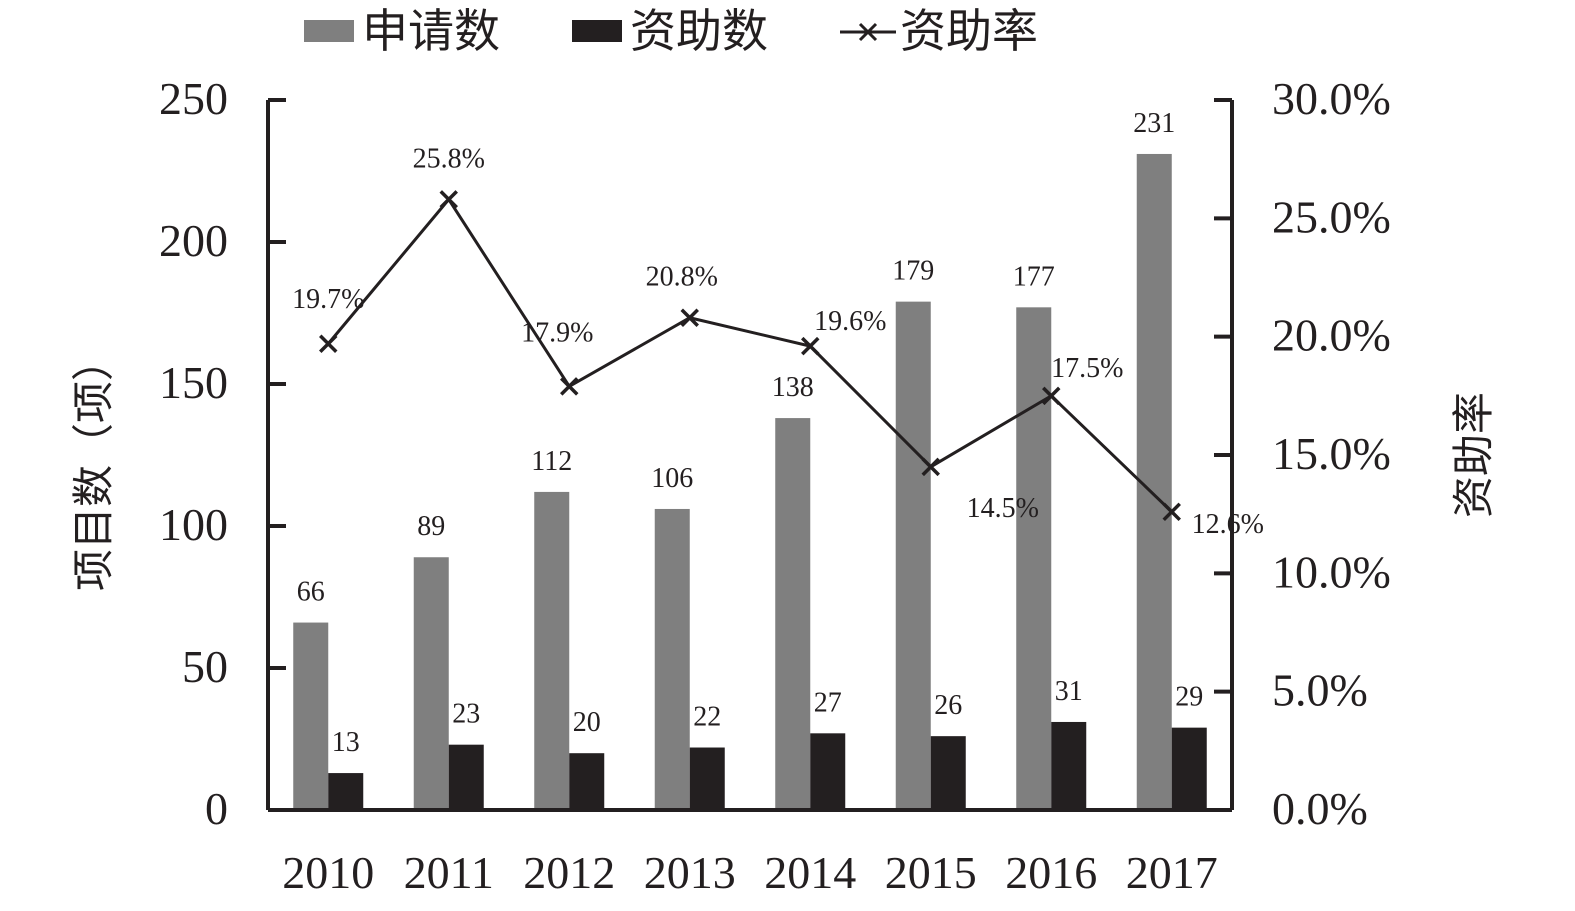 Image resolution: width=1575 pixels, height=911 pixels. What do you see at coordinates (1034, 276) in the screenshot?
I see `label-application-2016: 177` at bounding box center [1034, 276].